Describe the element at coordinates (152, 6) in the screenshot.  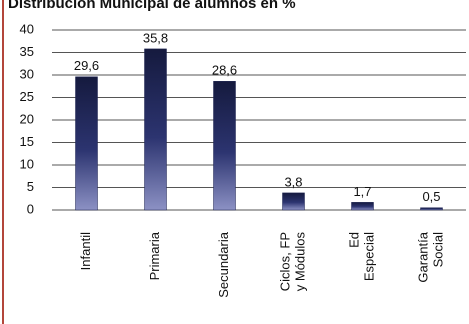
I see `chart-title: Distribución Municipal de alumnos en %` at that location.